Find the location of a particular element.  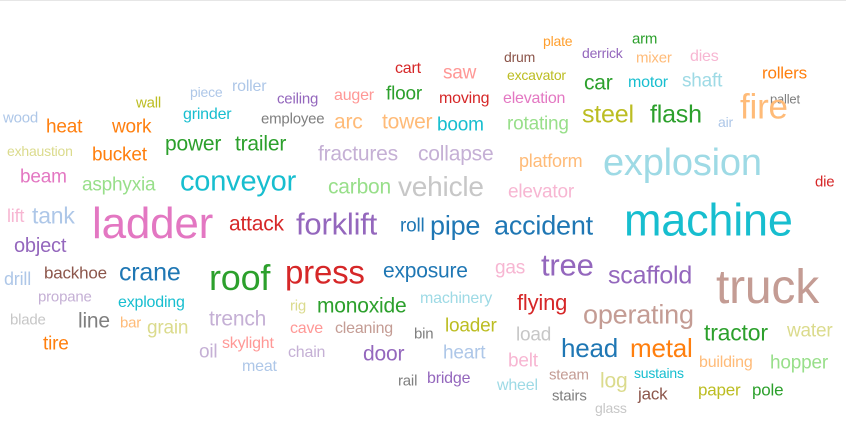

cloud-word: chain is located at coordinates (307, 352).